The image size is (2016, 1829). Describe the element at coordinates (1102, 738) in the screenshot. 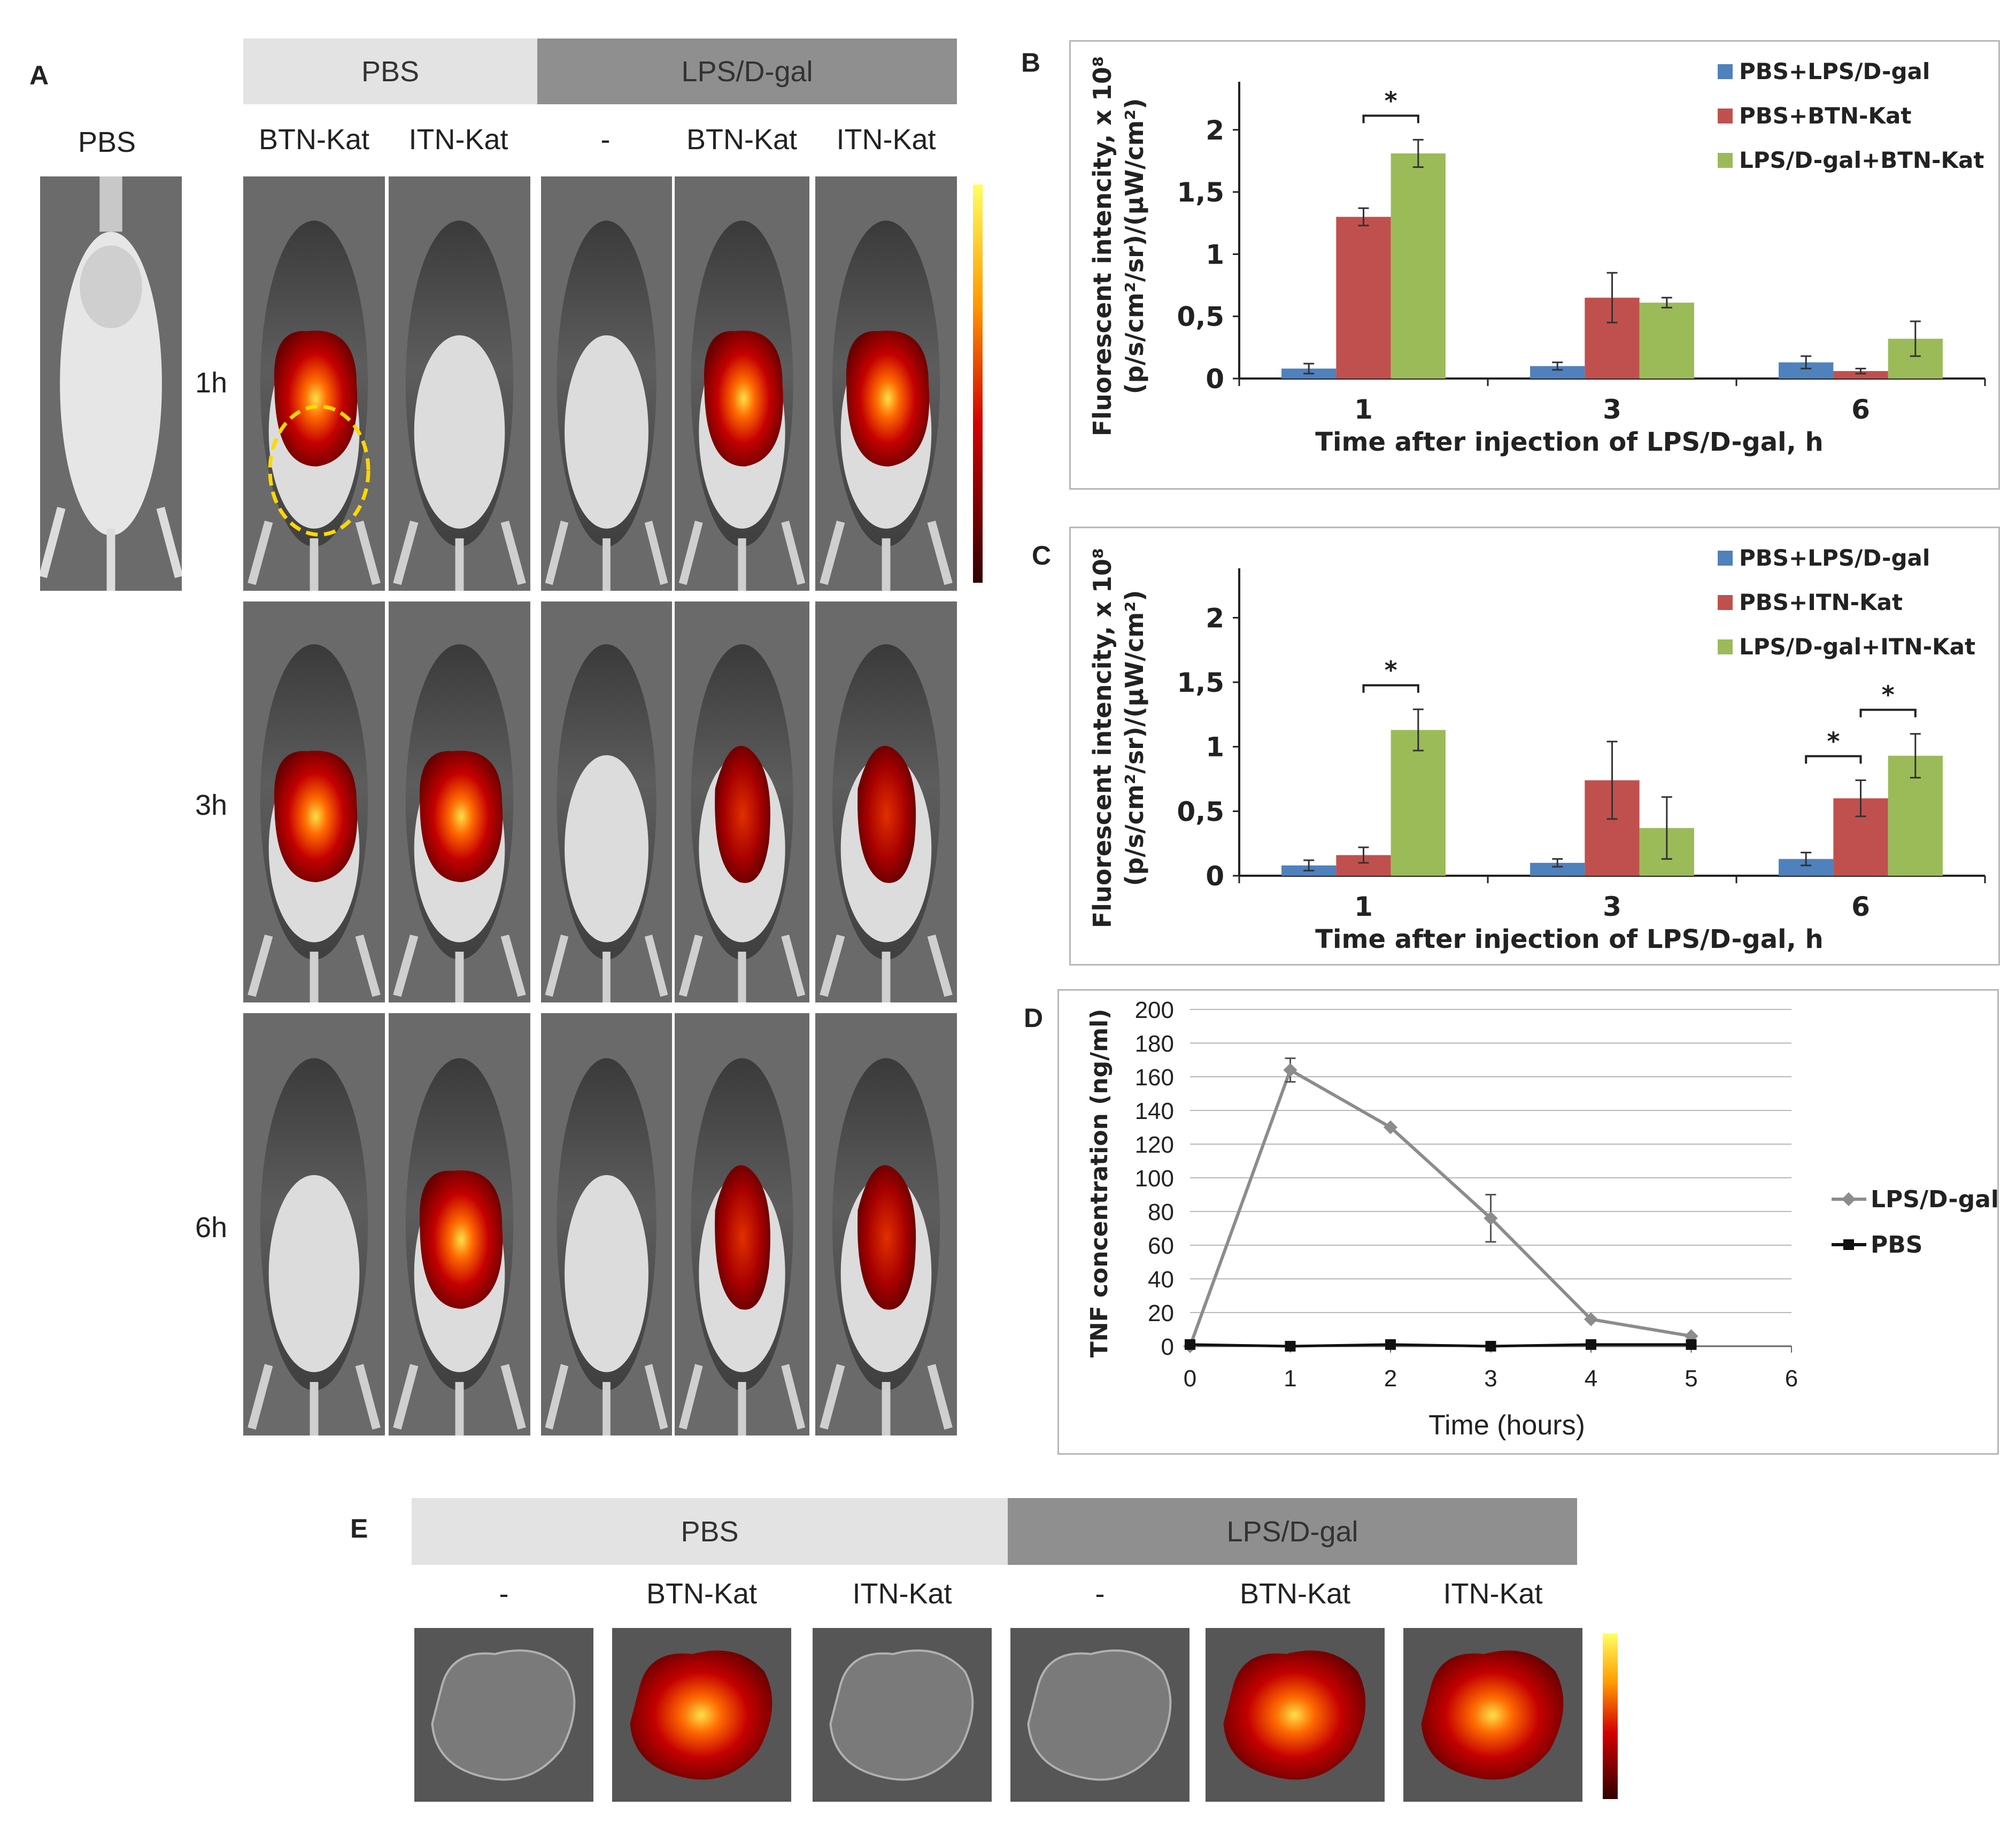

I see `y-axis-title-line1: Fluorescent intencity, x 10⁸` at that location.